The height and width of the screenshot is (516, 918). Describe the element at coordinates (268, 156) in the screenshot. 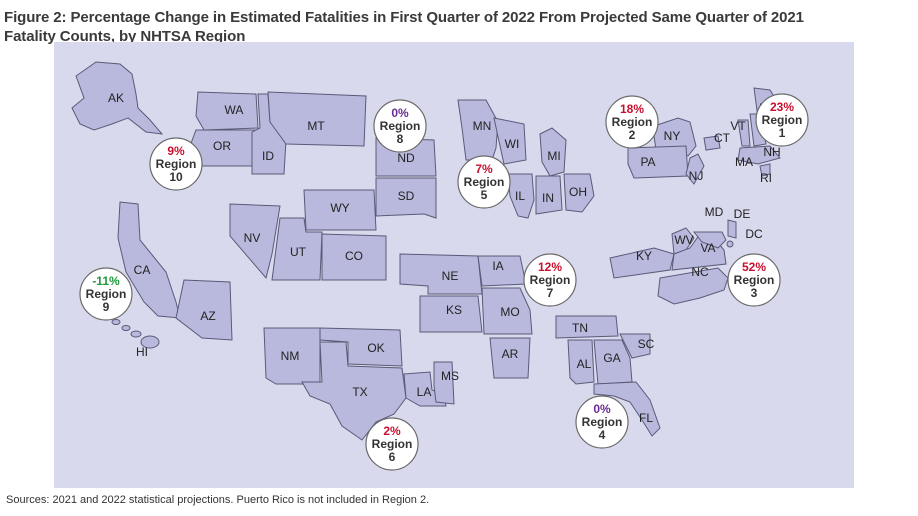

I see `state-label-id: ID` at that location.